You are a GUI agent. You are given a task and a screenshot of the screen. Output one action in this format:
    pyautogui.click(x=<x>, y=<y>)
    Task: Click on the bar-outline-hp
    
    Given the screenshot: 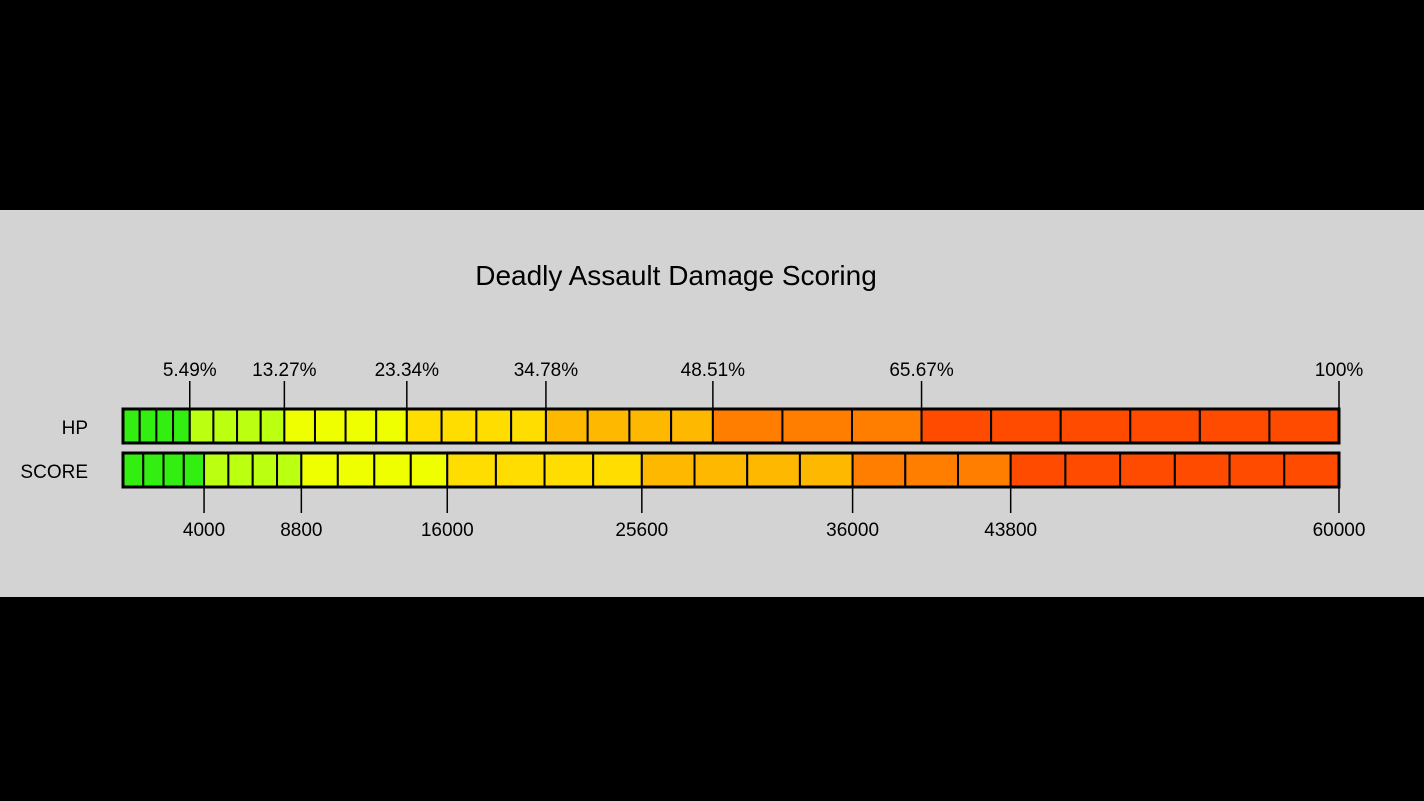 What is the action you would take?
    pyautogui.click(x=731, y=426)
    